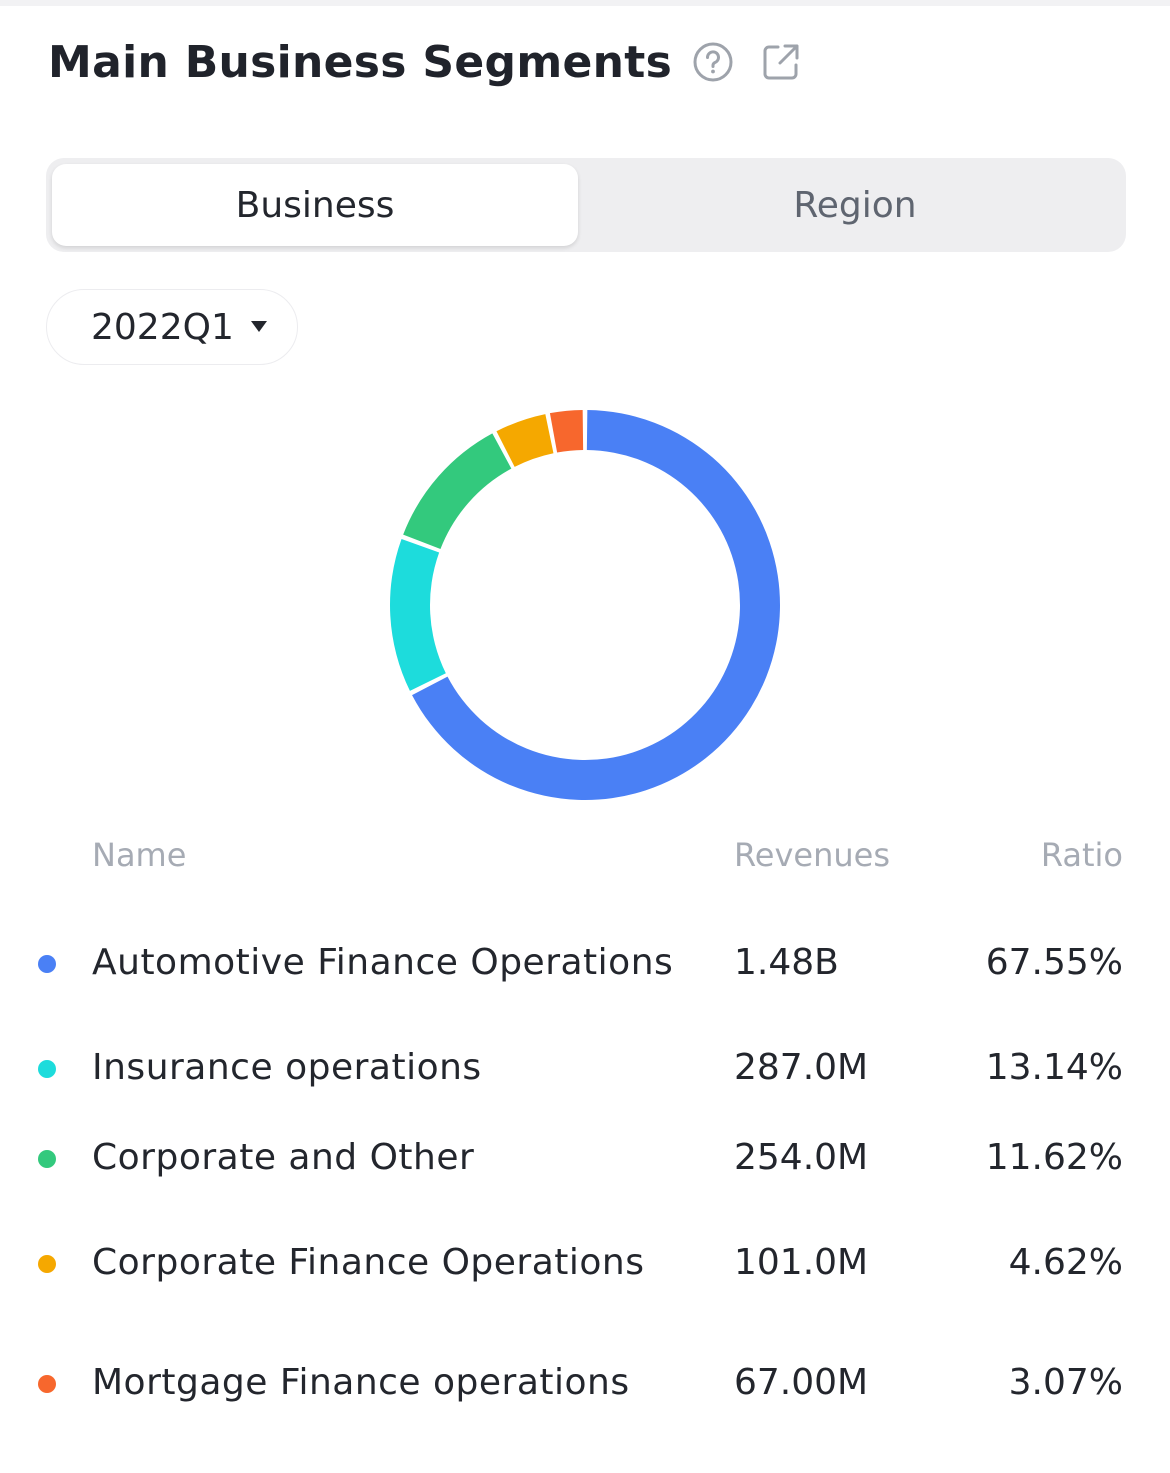 The height and width of the screenshot is (1473, 1170). What do you see at coordinates (781, 62) in the screenshot?
I see `external-link-icon` at bounding box center [781, 62].